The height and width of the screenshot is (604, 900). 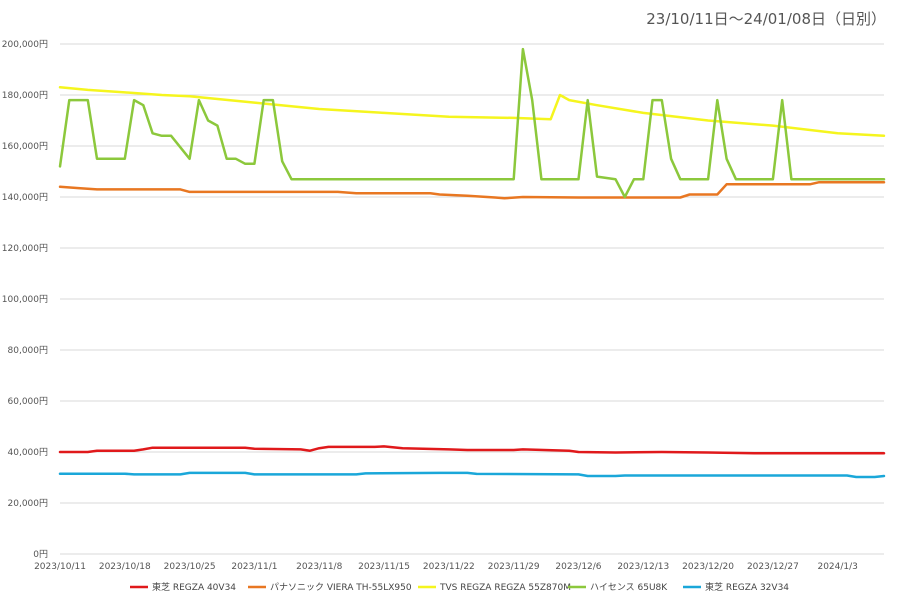 I want to click on y-tick-label: 80,000円, so click(x=28, y=350).